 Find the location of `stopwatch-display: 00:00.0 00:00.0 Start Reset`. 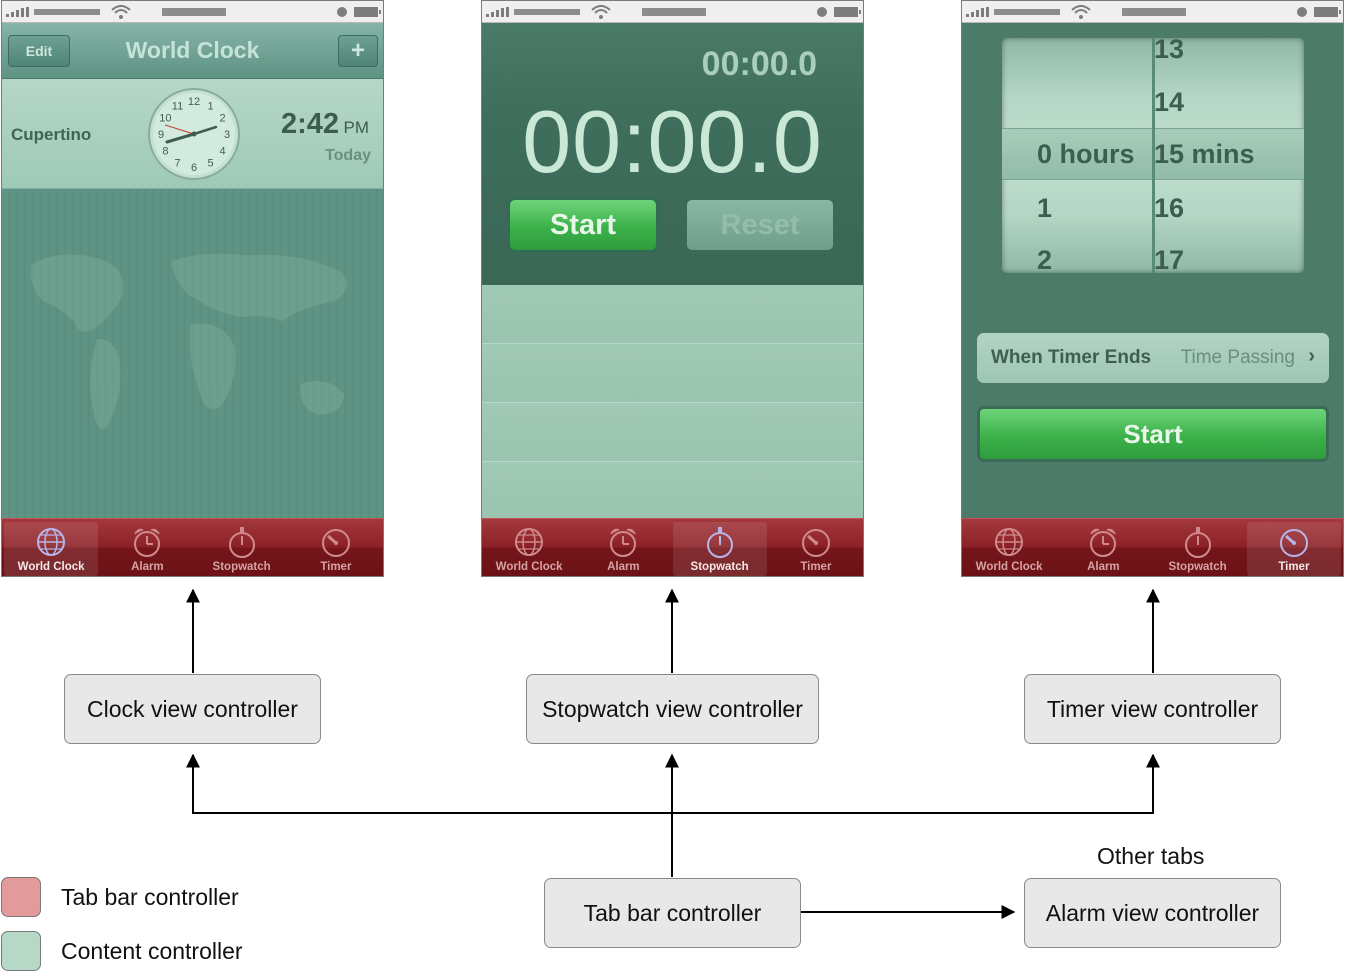

stopwatch-display: 00:00.0 00:00.0 Start Reset is located at coordinates (672, 154).